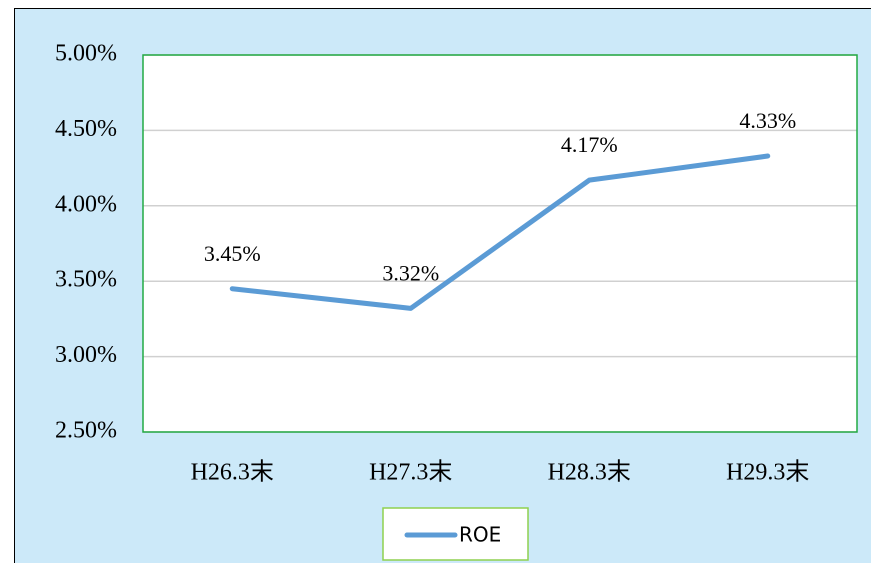 Image resolution: width=871 pixels, height=563 pixels. I want to click on y-tick-label: 5.00%, so click(86, 54).